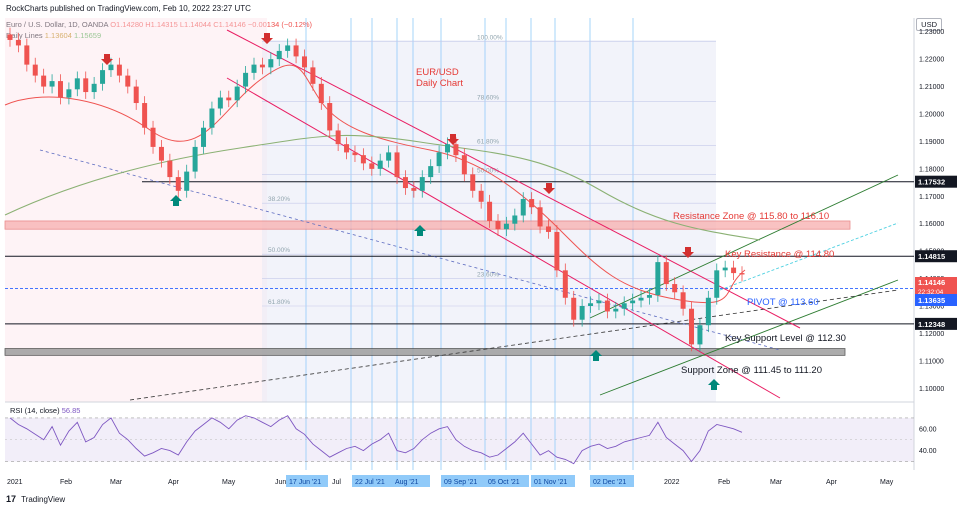 Image resolution: width=960 pixels, height=511 pixels. I want to click on ma-value-1: 1.13604, so click(58, 35).